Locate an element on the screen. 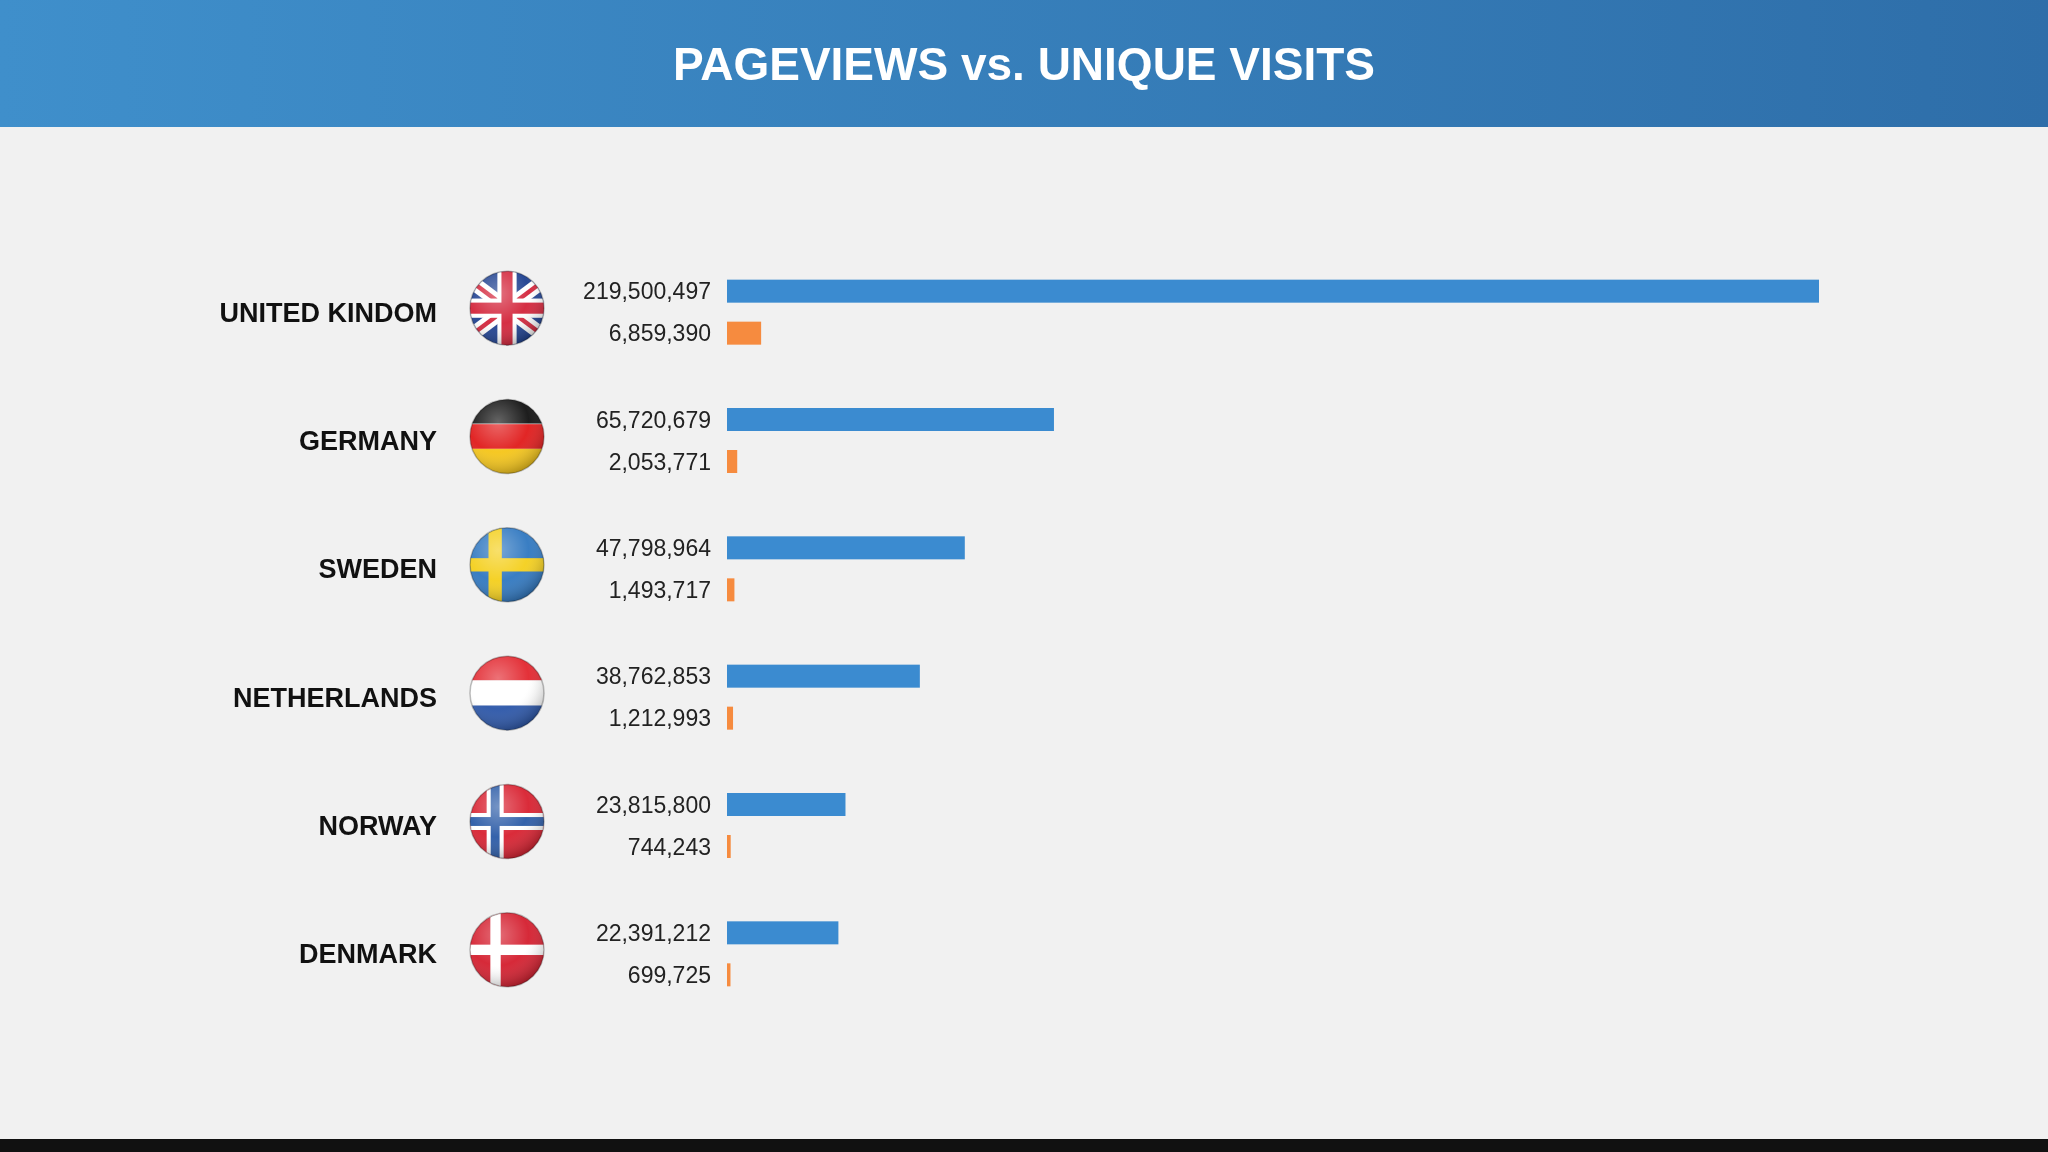 This screenshot has width=2048, height=1152. data-label: 1,212,993 is located at coordinates (659, 718).